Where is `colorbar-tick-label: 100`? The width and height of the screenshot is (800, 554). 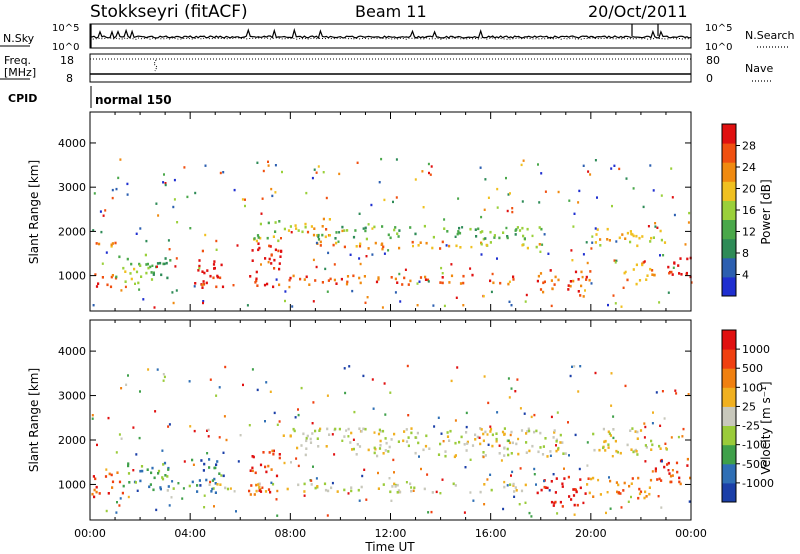
colorbar-tick-label: 100 is located at coordinates (752, 387).